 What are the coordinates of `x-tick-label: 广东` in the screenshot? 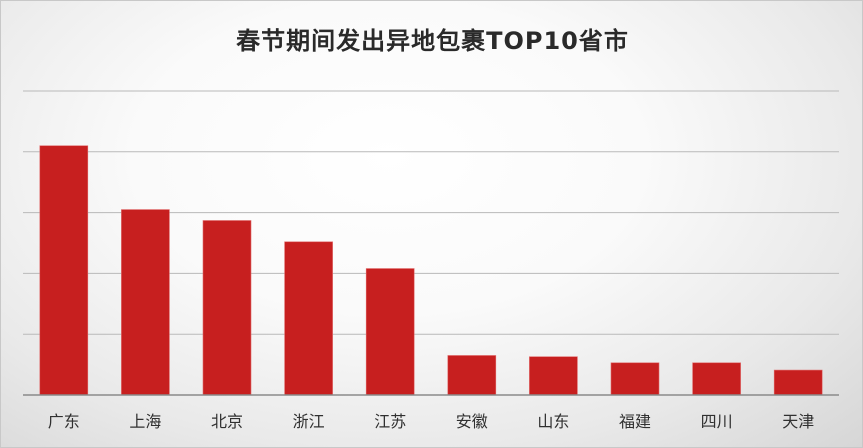 It's located at (64, 421).